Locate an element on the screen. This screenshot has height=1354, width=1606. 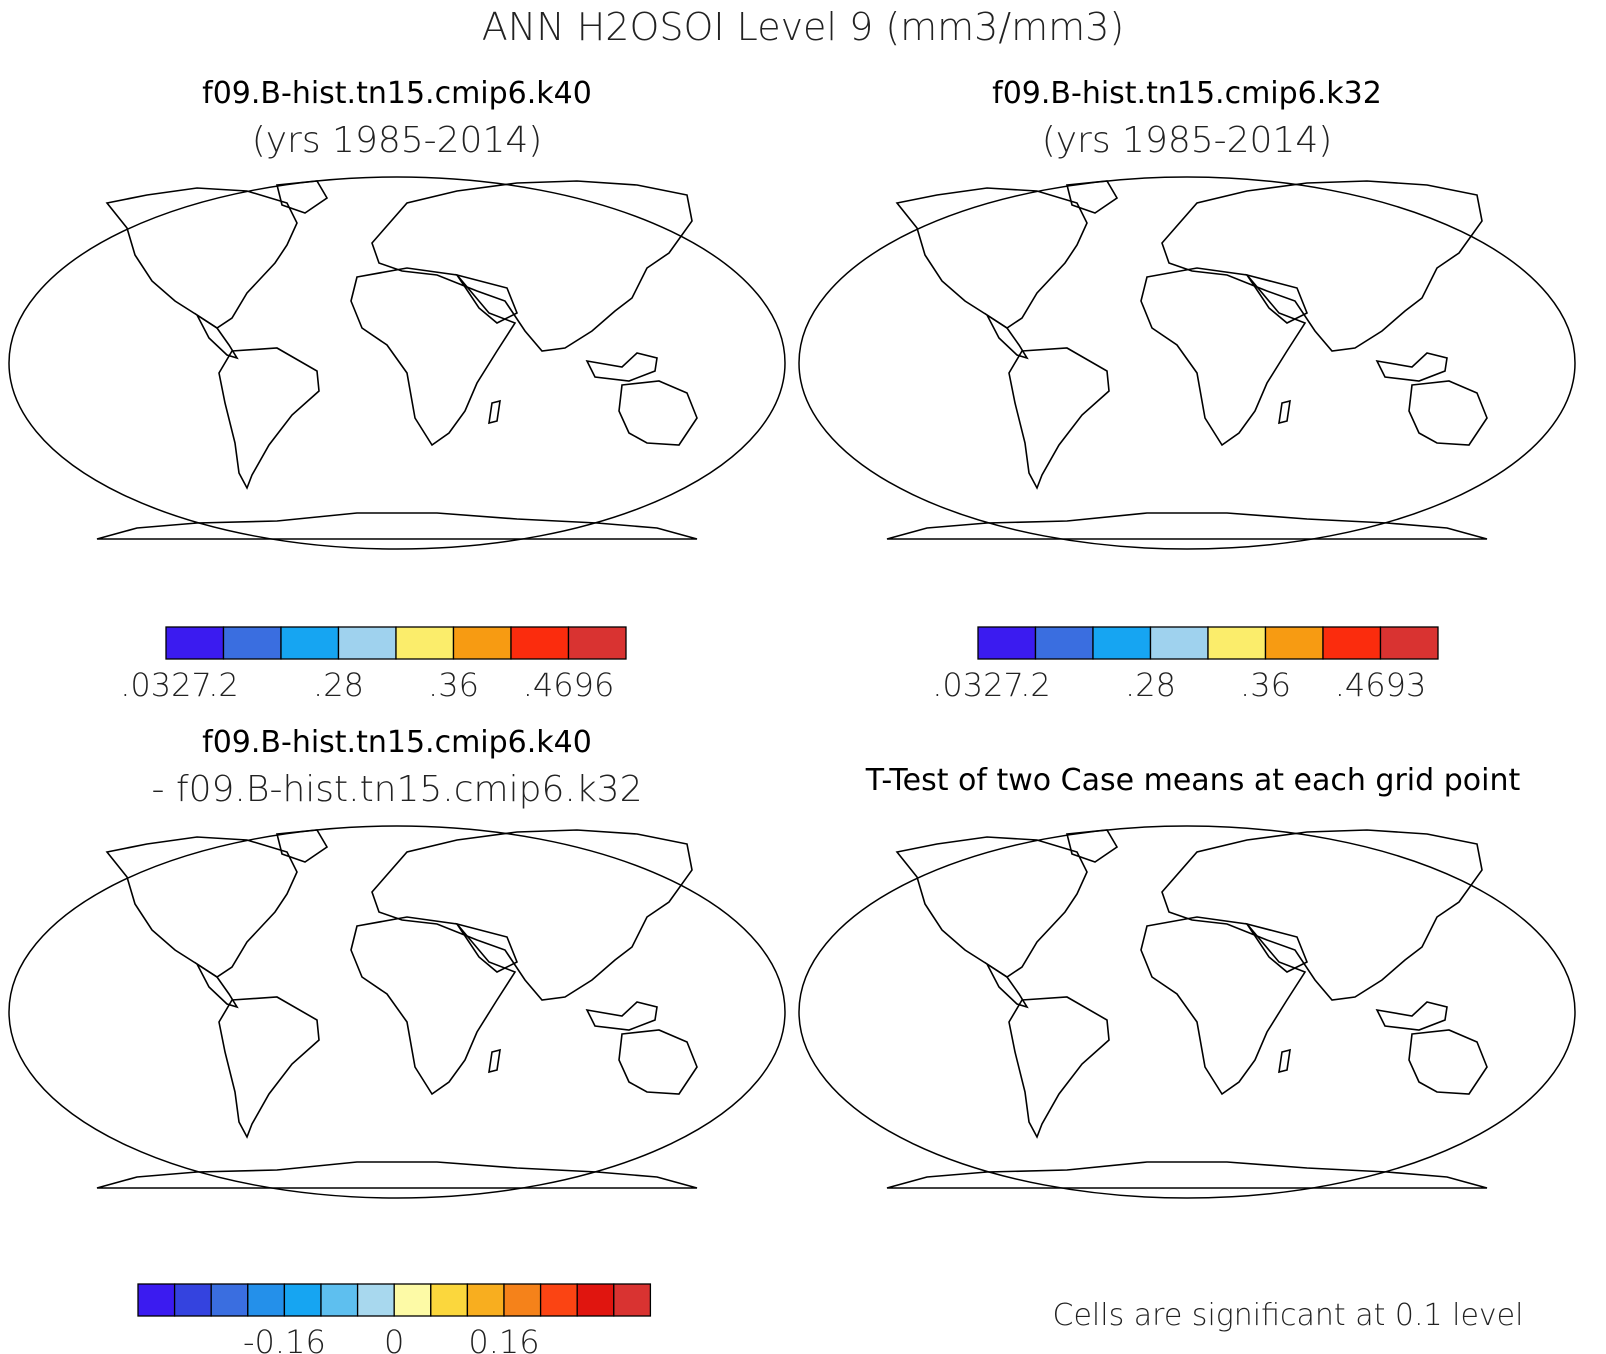
panel-ttest-footer: Cells are significant at 0.1 level is located at coordinates (1288, 1315).